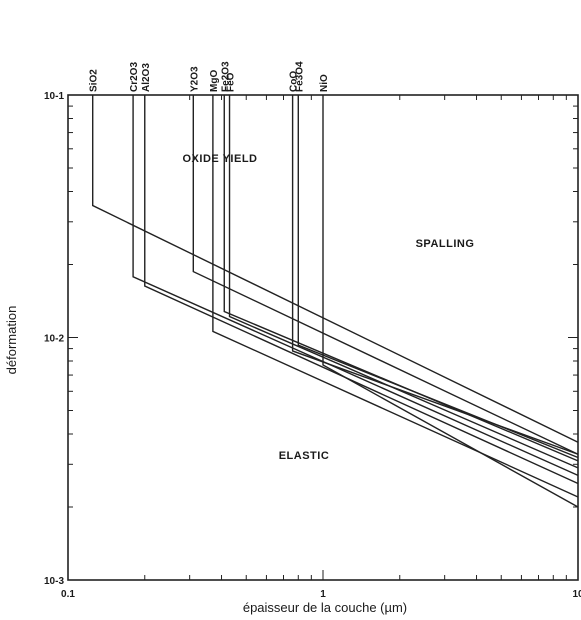 This screenshot has height=620, width=581. Describe the element at coordinates (231, 82) in the screenshot. I see `oxide-label-feo: FeO` at that location.